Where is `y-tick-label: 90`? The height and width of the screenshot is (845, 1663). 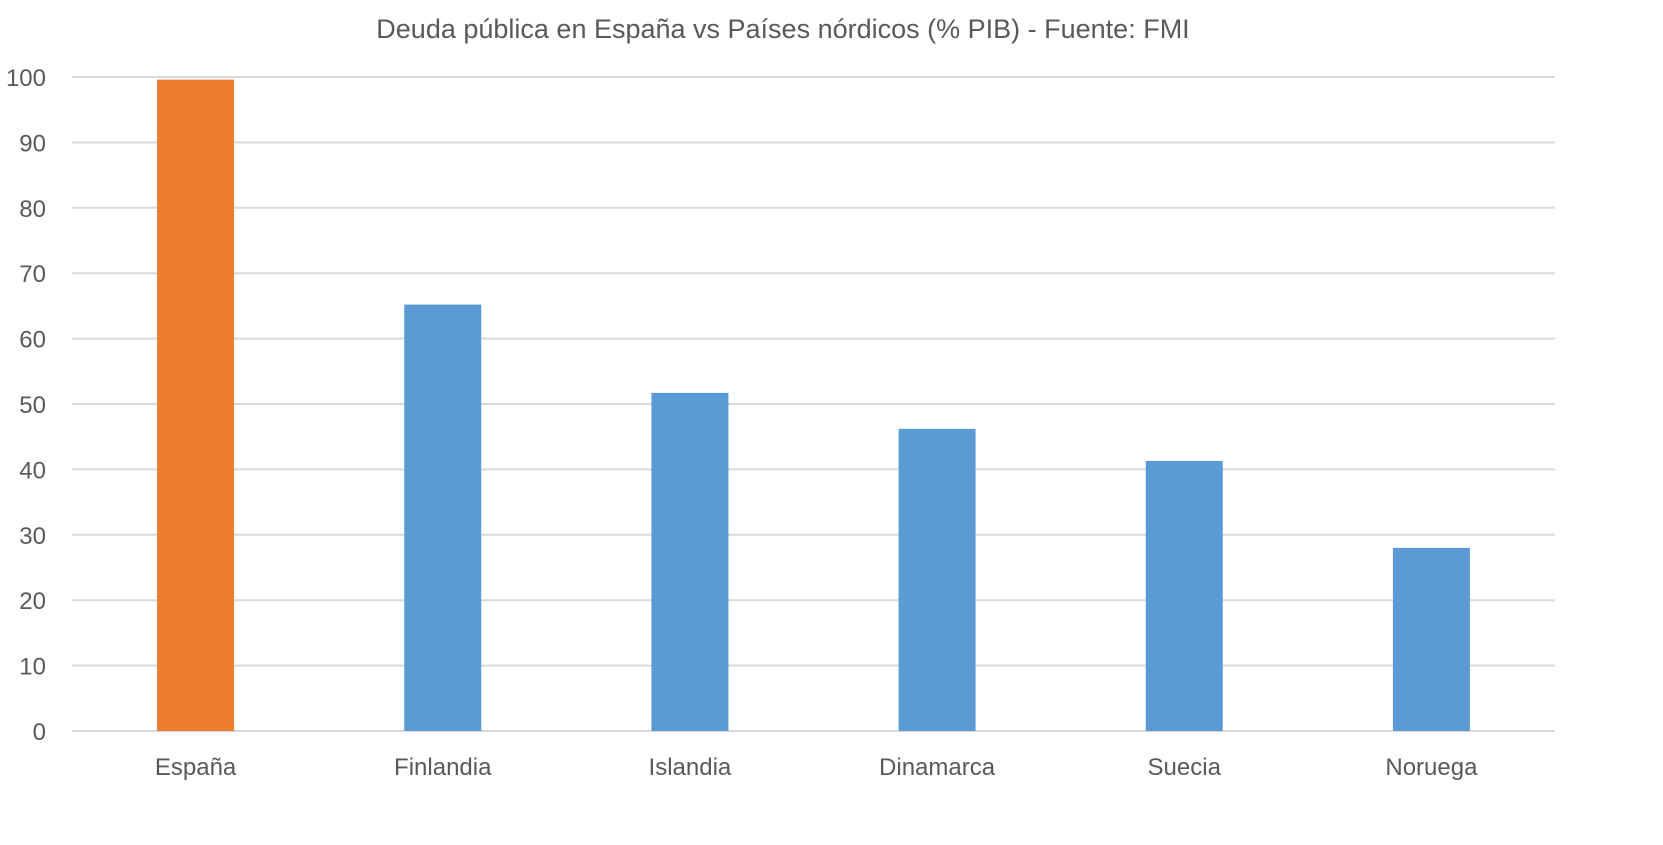 y-tick-label: 90 is located at coordinates (32, 143).